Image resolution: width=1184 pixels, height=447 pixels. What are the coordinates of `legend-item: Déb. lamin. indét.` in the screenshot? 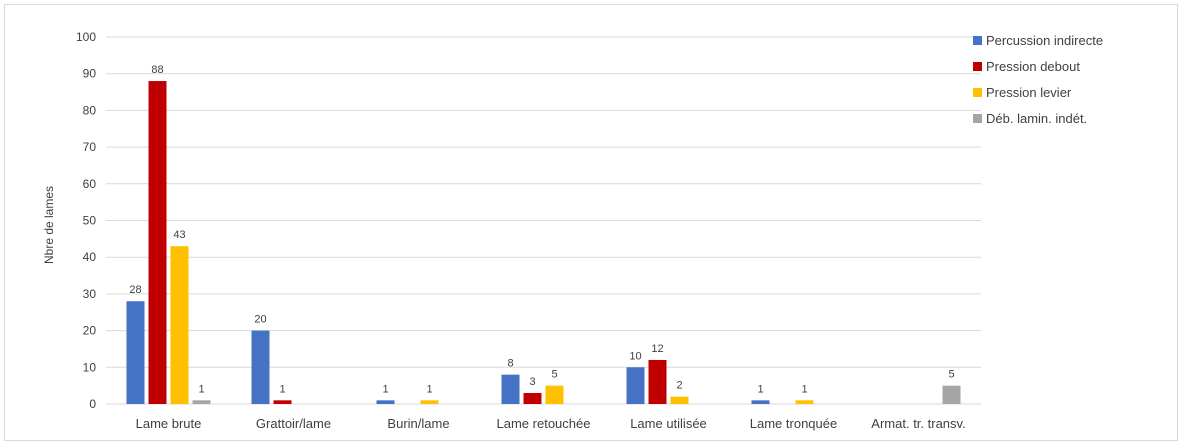 It's located at (1038, 118).